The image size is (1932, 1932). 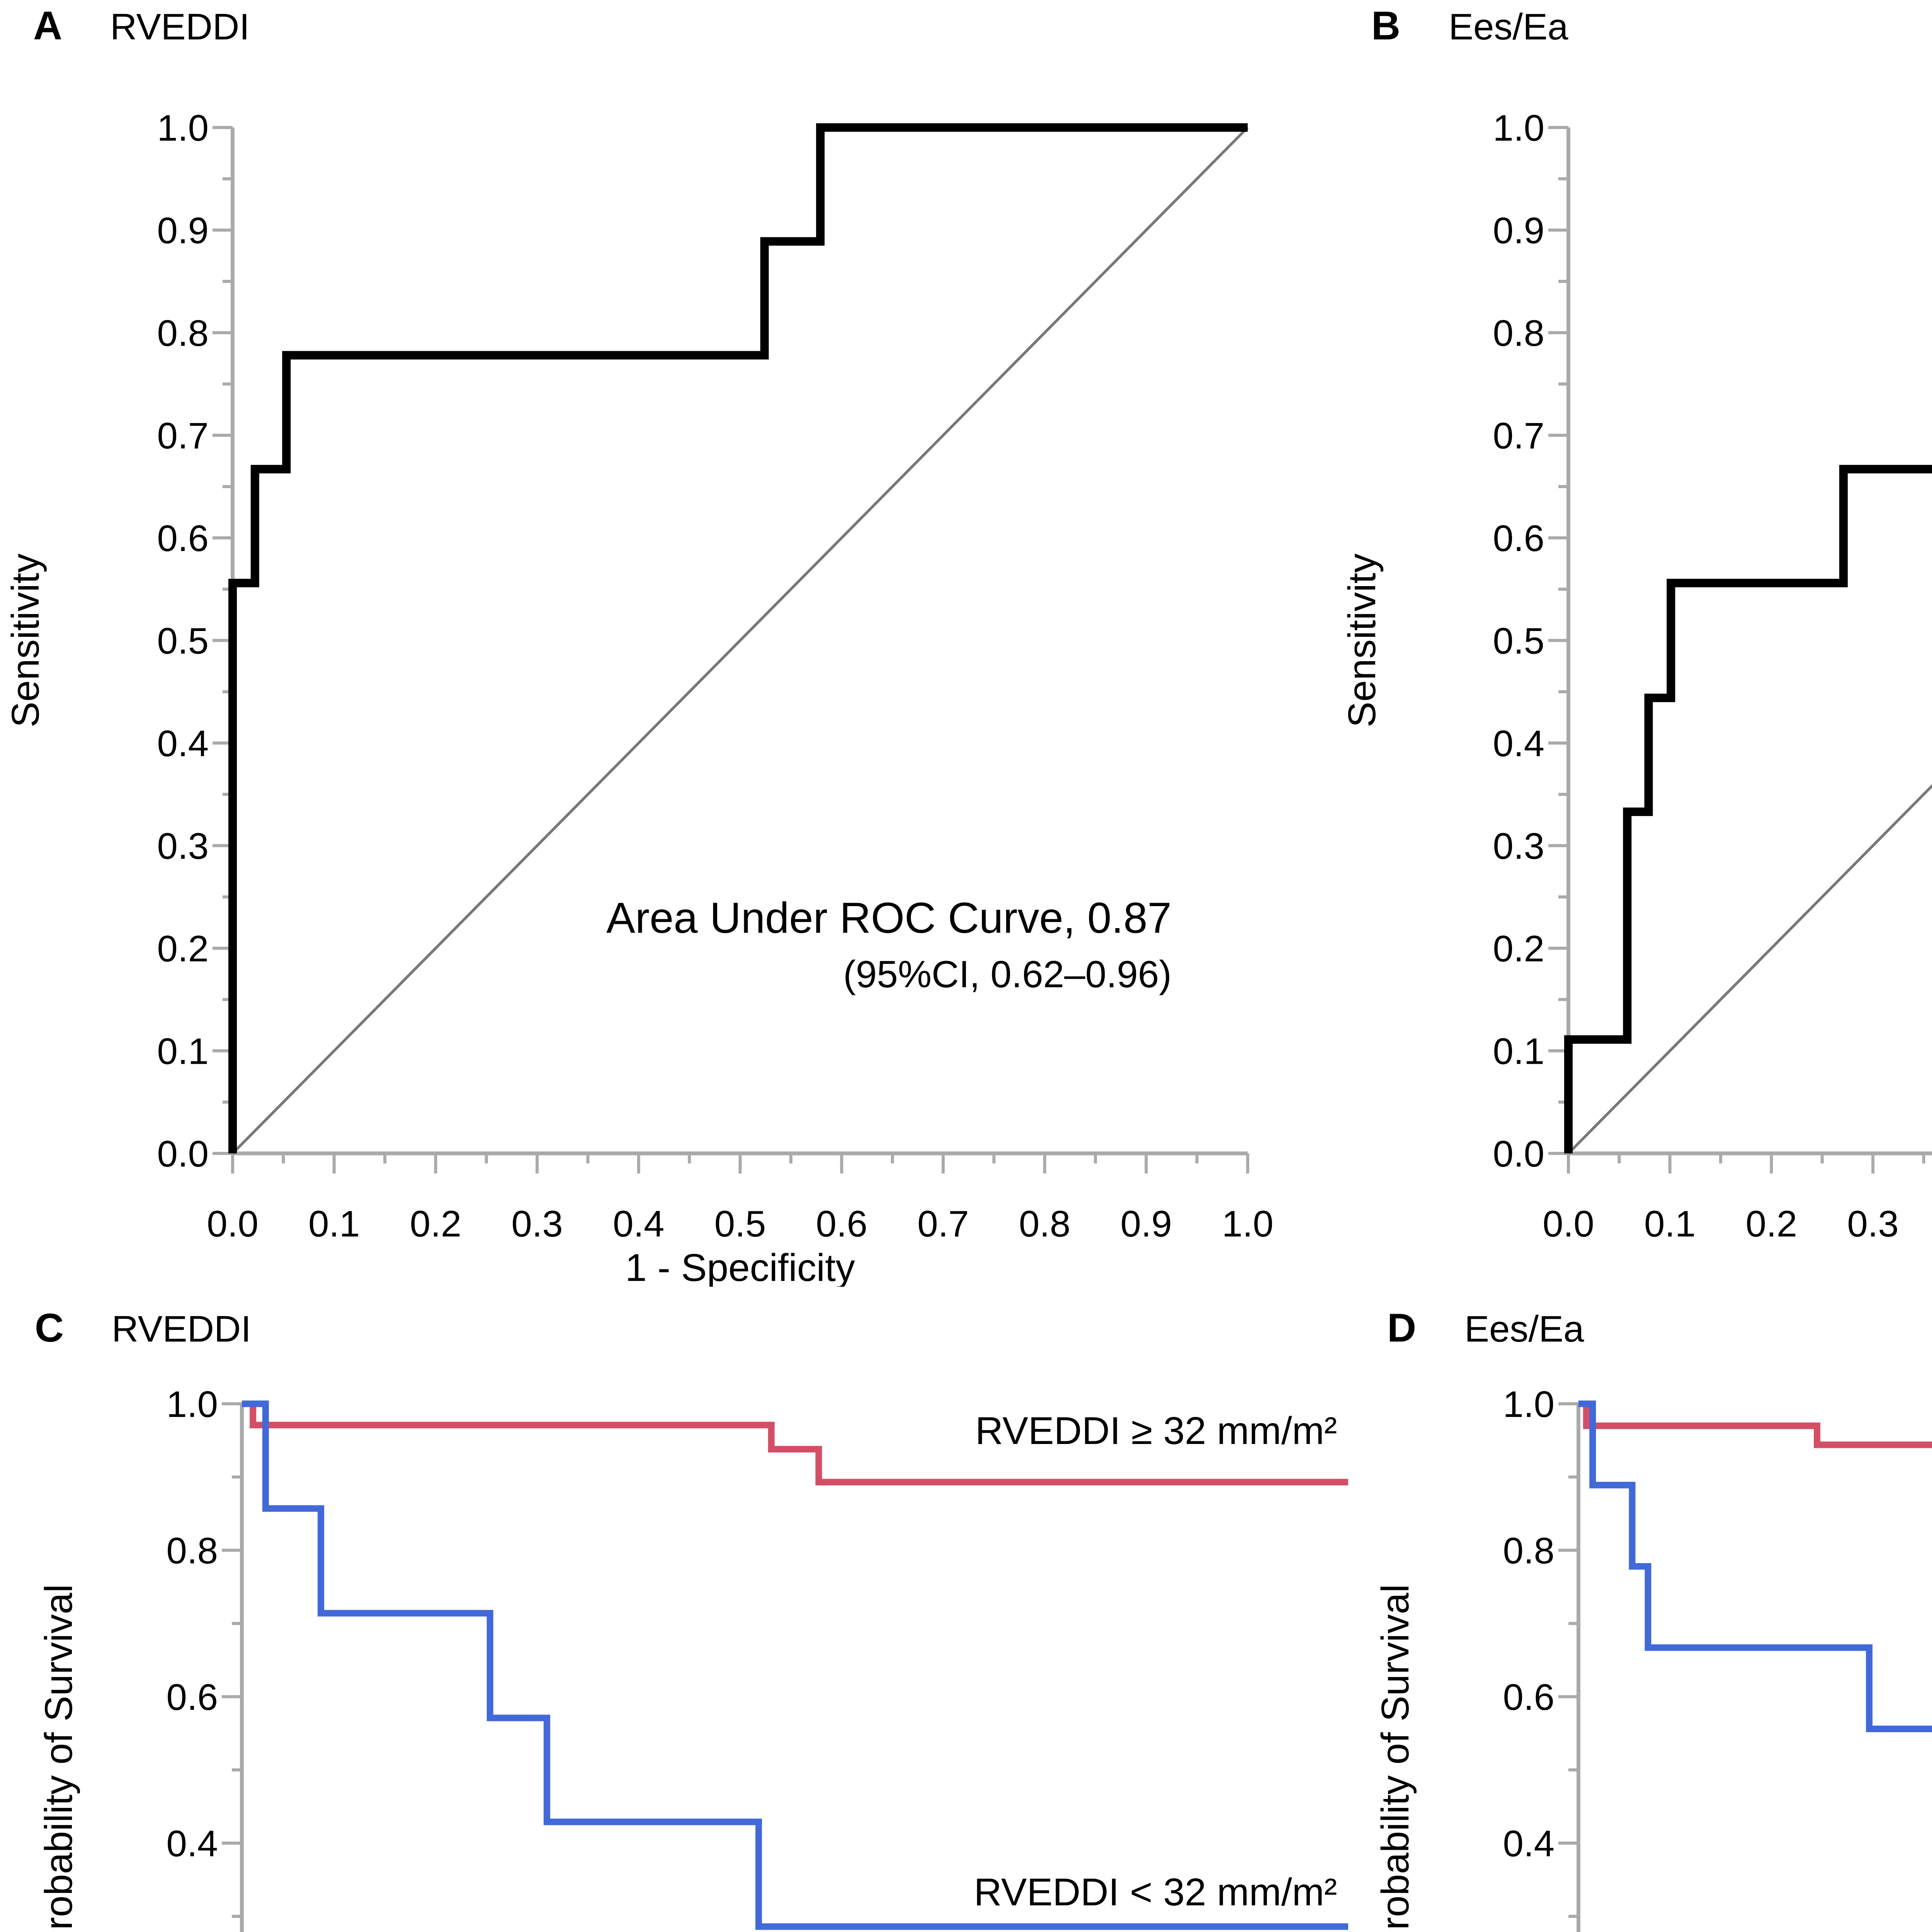 What do you see at coordinates (1156, 1893) in the screenshot?
I see `series-label-rveddi-lt-32: RVEDDI < 32 mm/m²` at bounding box center [1156, 1893].